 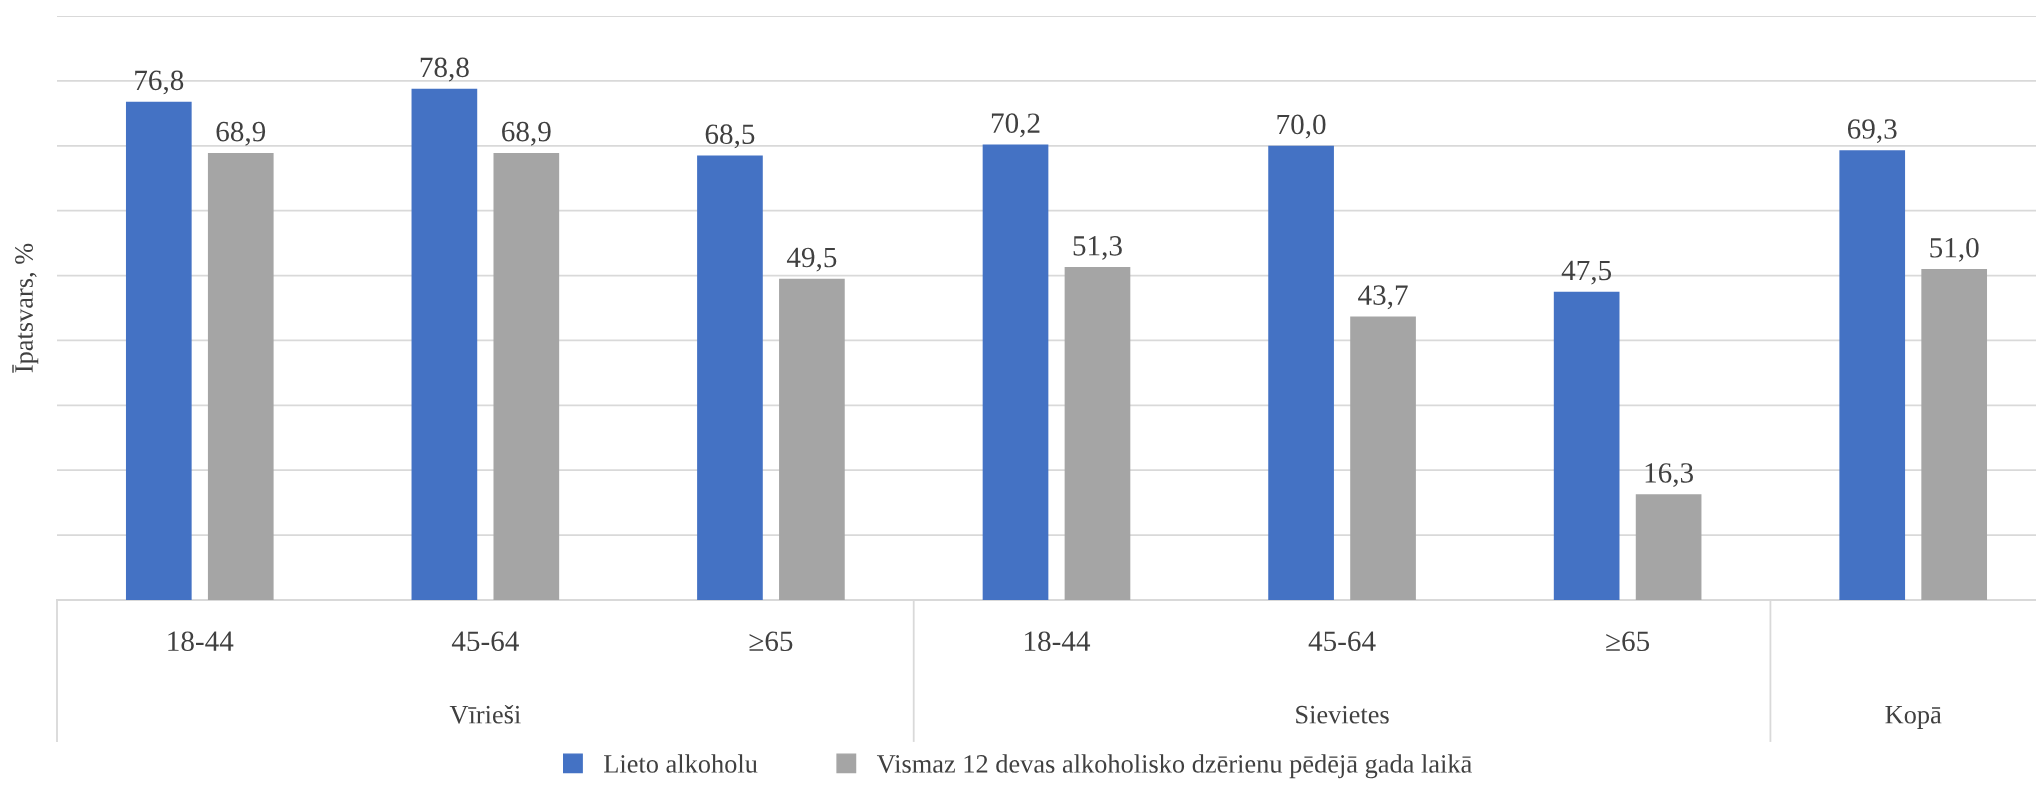 What do you see at coordinates (1913, 717) in the screenshot?
I see `text: Kopā` at bounding box center [1913, 717].